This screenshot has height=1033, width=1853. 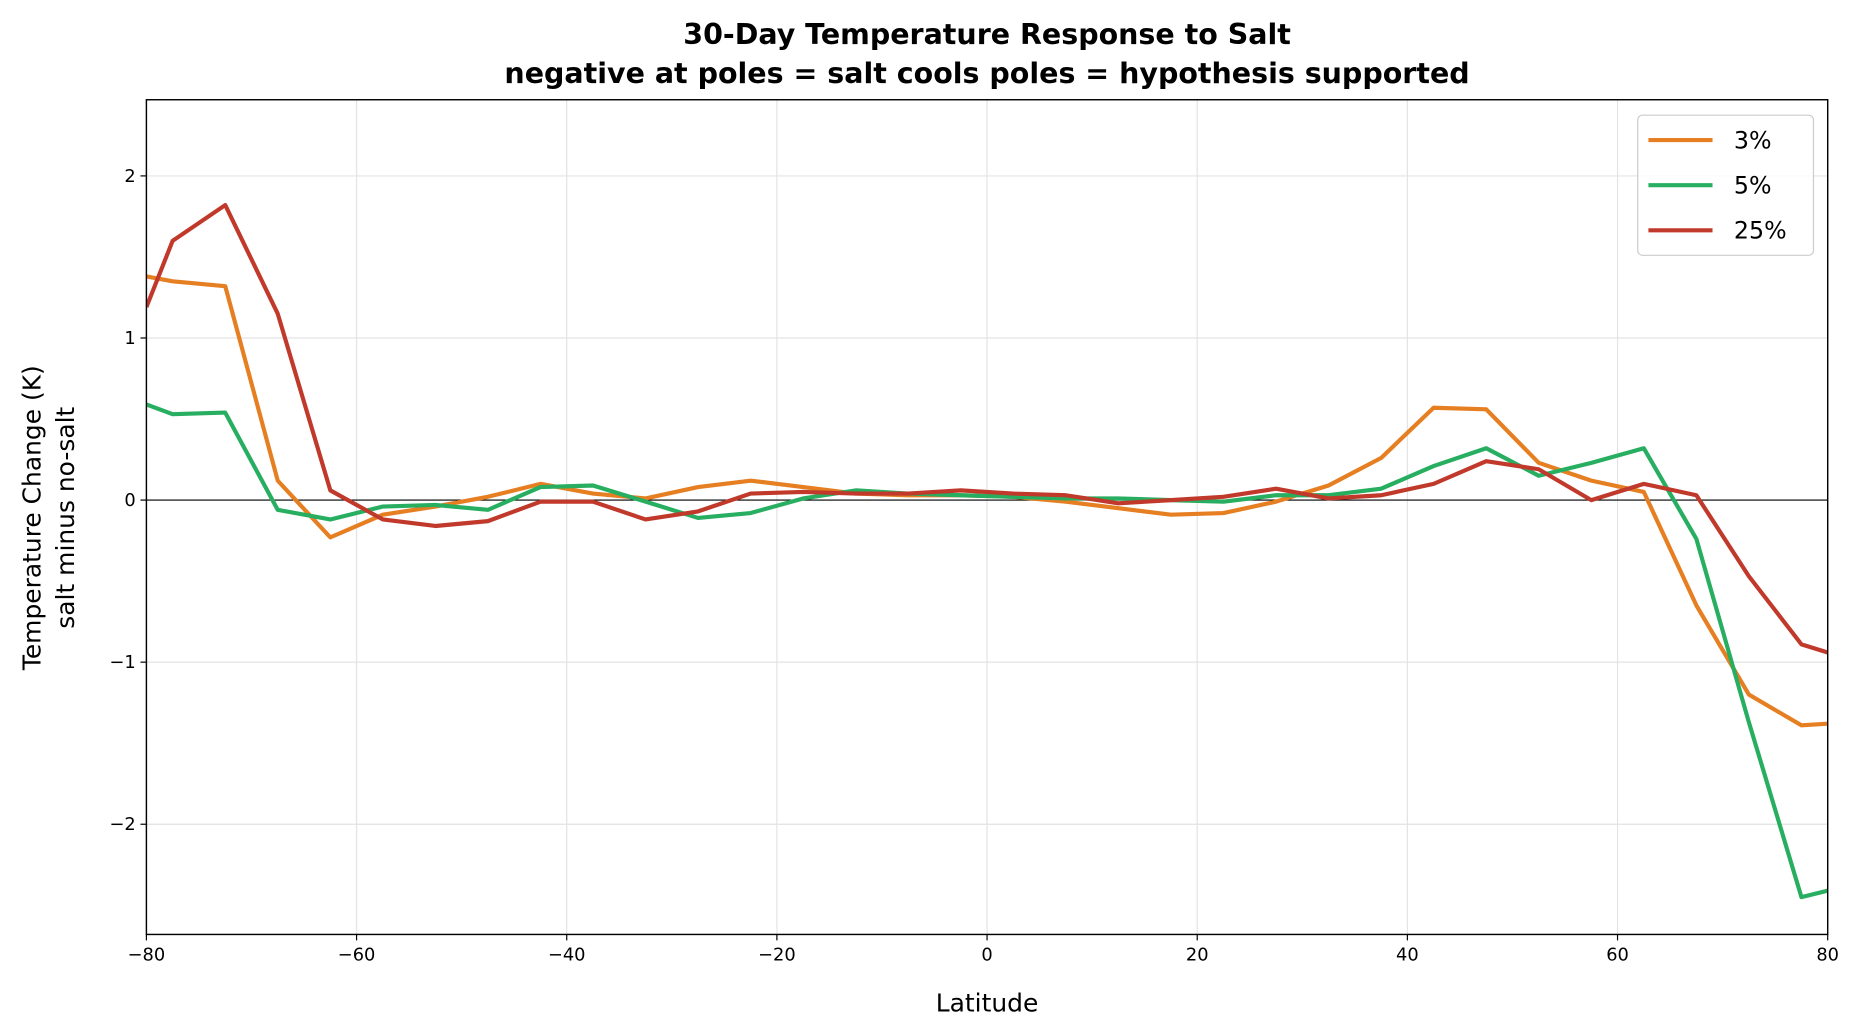 What do you see at coordinates (1753, 140) in the screenshot?
I see `legend-label: 3%` at bounding box center [1753, 140].